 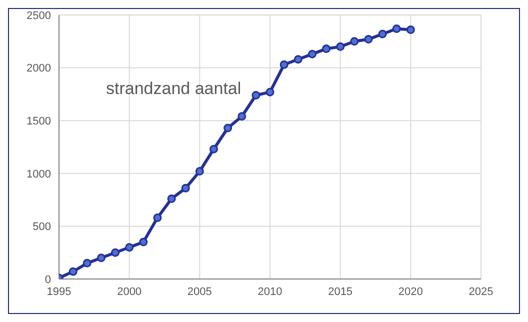 What do you see at coordinates (41, 227) in the screenshot?
I see `y-tick-label: 500` at bounding box center [41, 227].